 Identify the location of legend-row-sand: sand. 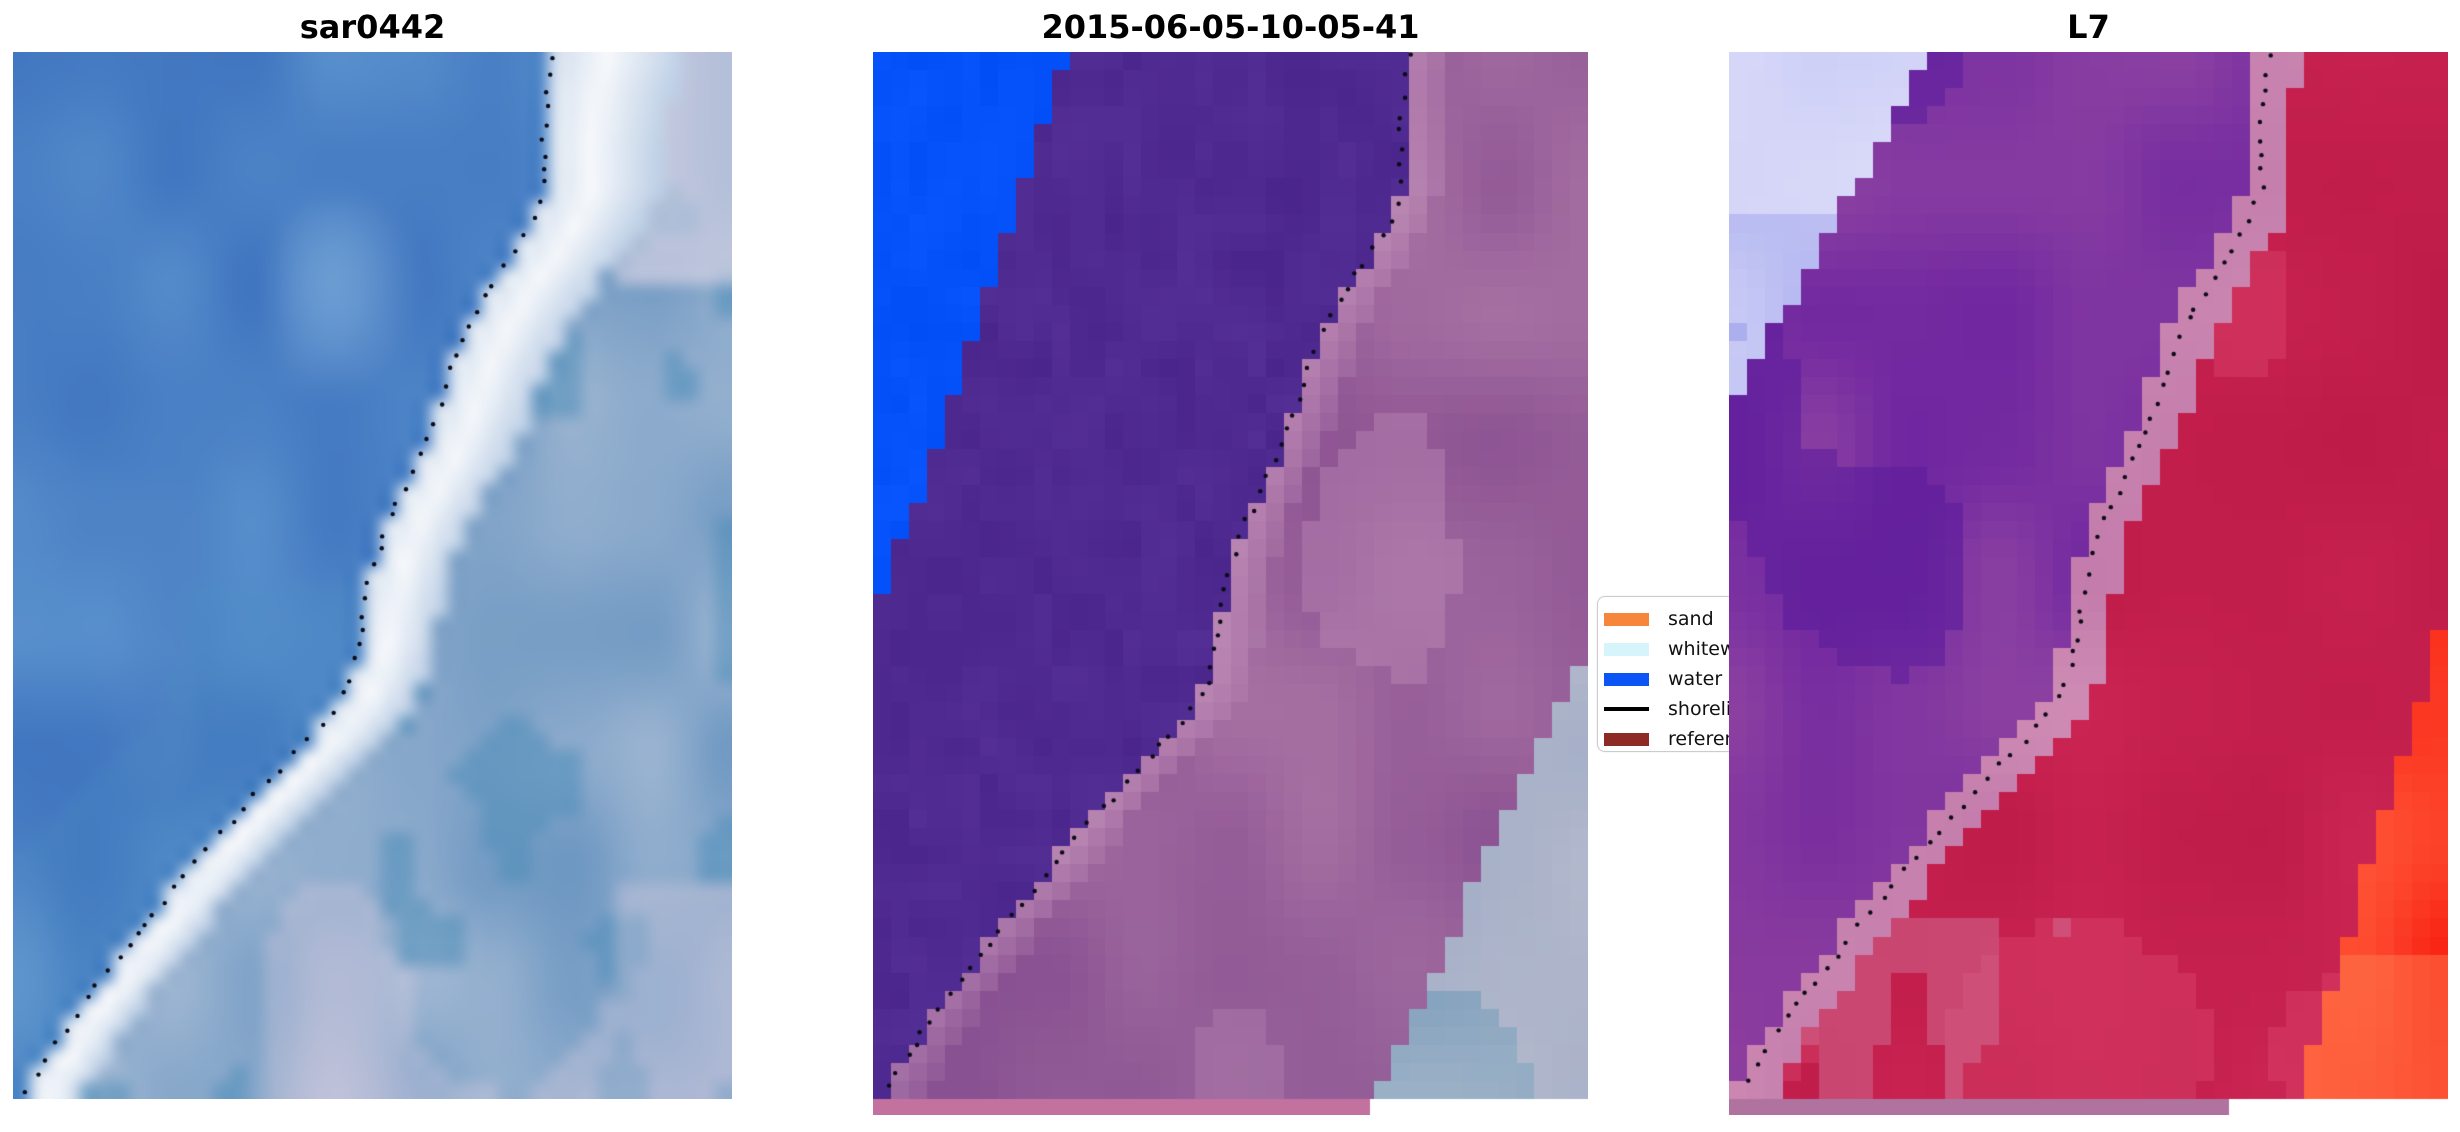
(1706, 619).